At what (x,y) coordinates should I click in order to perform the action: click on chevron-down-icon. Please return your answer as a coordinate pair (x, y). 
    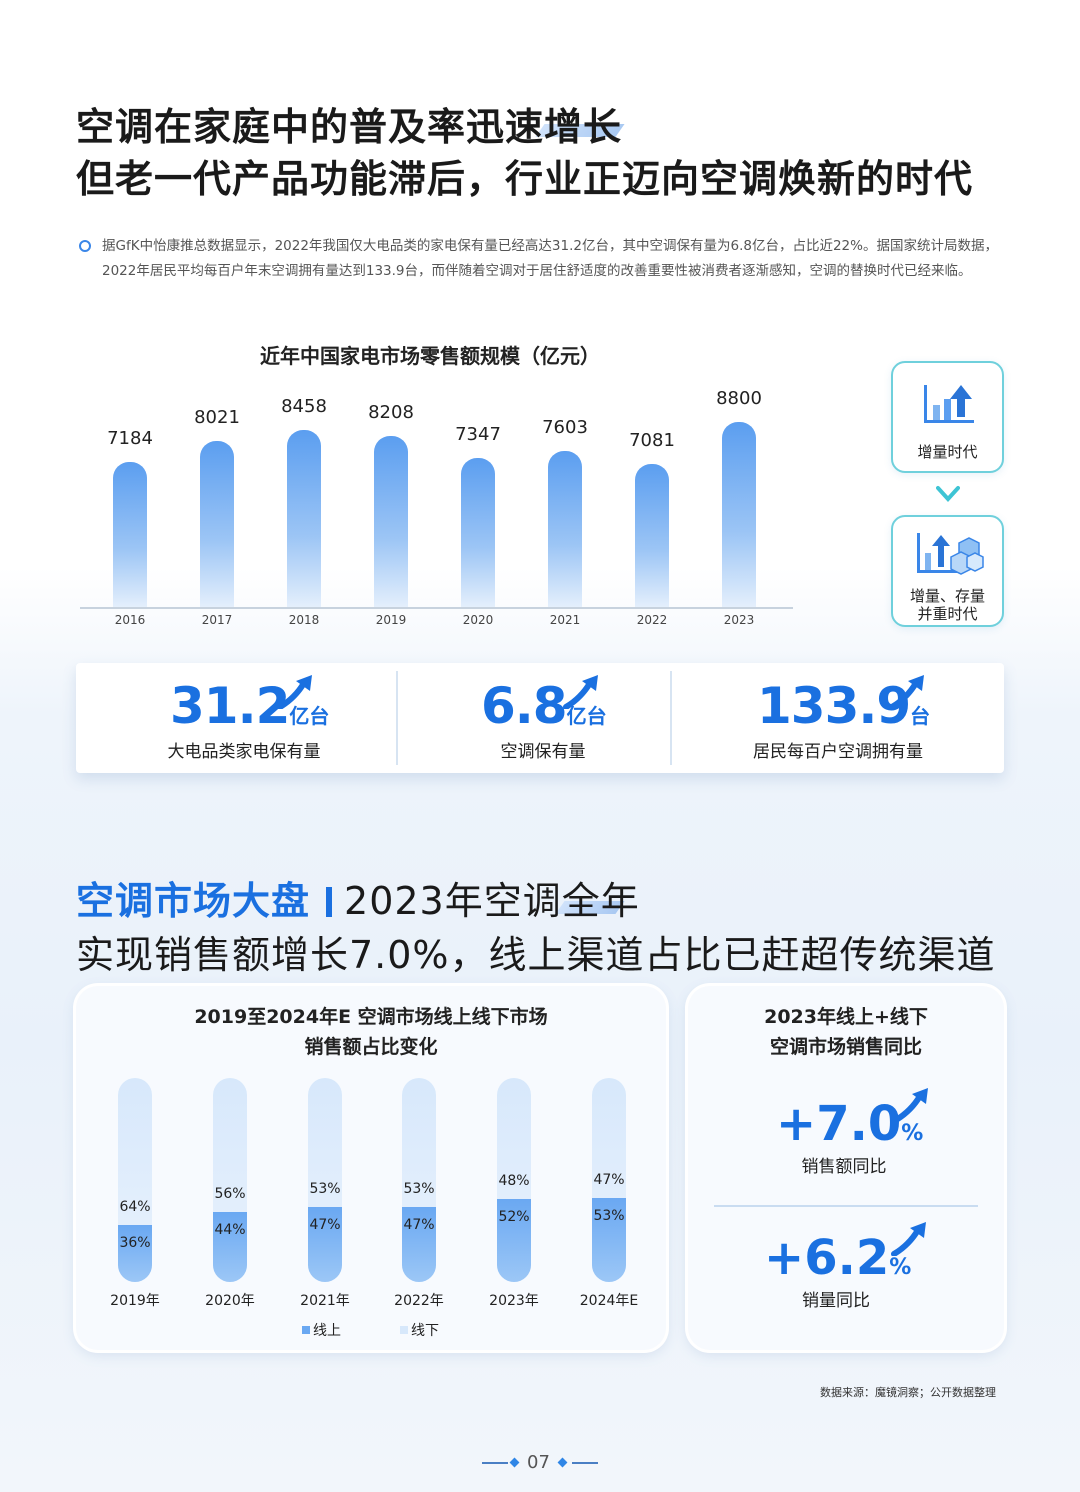
    Looking at the image, I should click on (948, 494).